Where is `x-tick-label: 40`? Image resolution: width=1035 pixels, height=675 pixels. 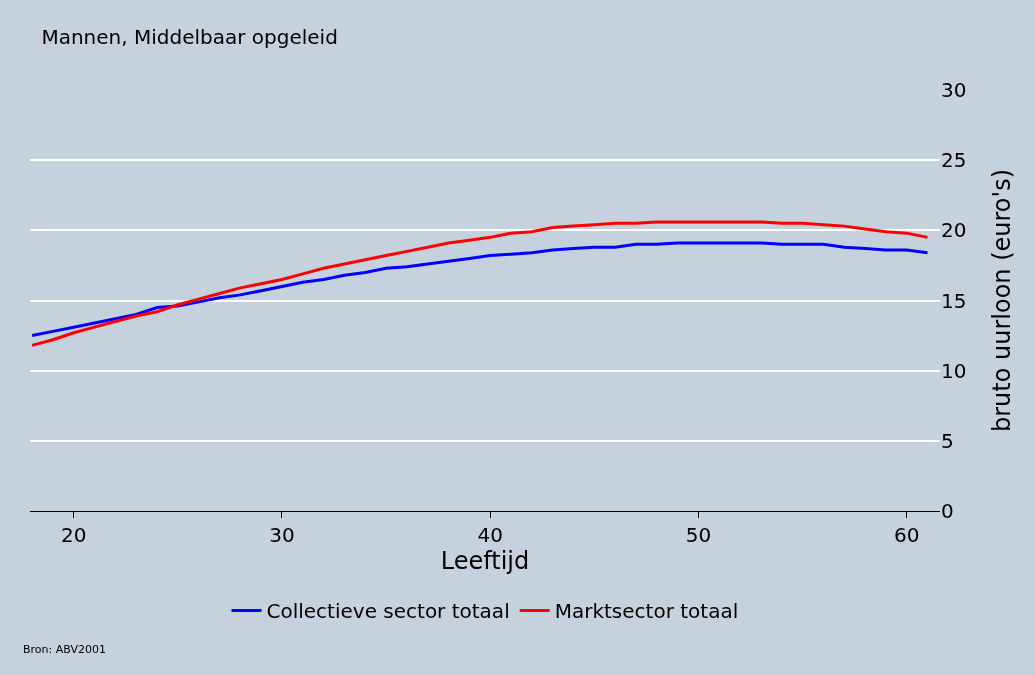 x-tick-label: 40 is located at coordinates (490, 535).